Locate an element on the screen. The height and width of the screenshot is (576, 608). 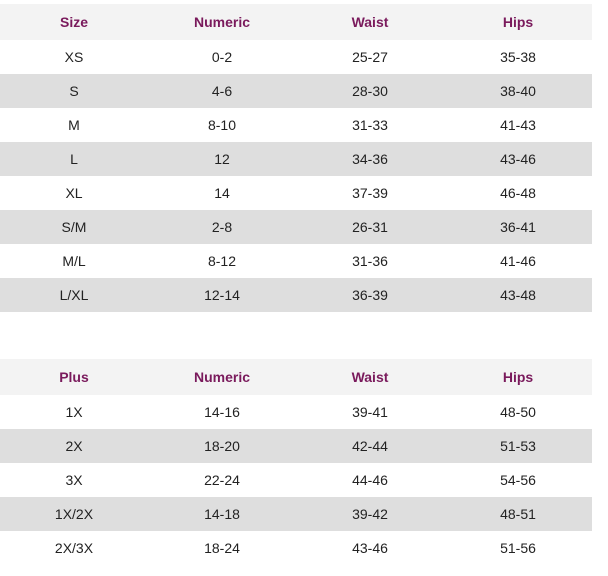
table-cell: 12 is located at coordinates (222, 159).